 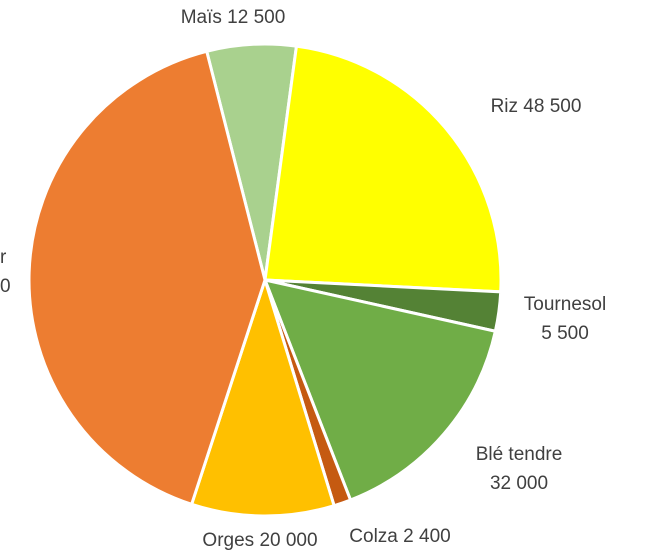 I want to click on cut-label: 0, so click(x=5, y=286).